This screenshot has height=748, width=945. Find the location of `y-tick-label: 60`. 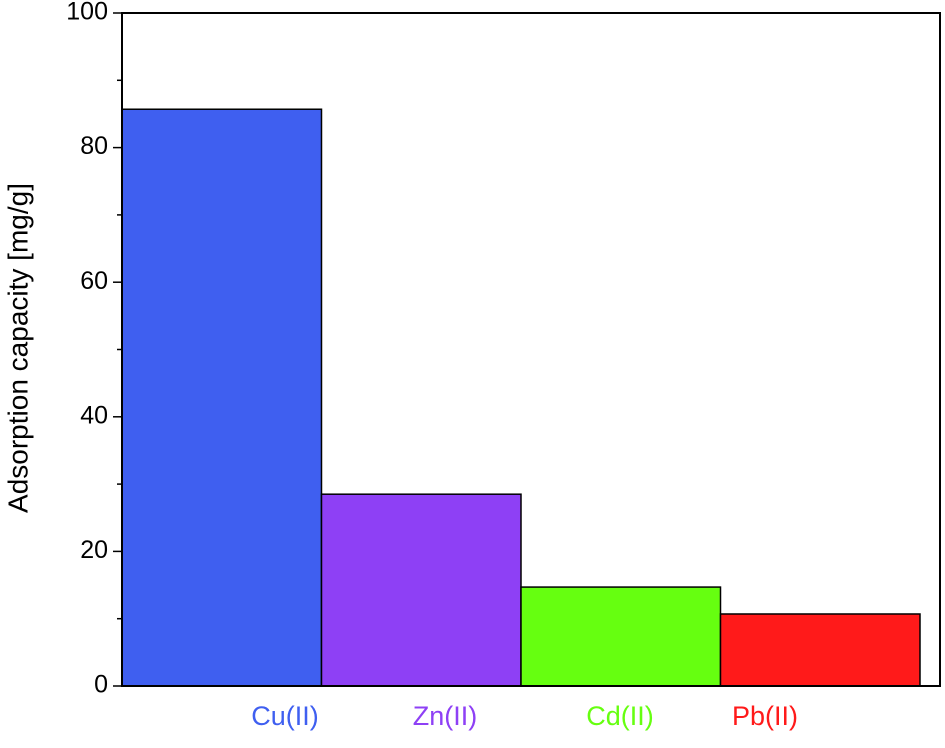

y-tick-label: 60 is located at coordinates (94, 281).